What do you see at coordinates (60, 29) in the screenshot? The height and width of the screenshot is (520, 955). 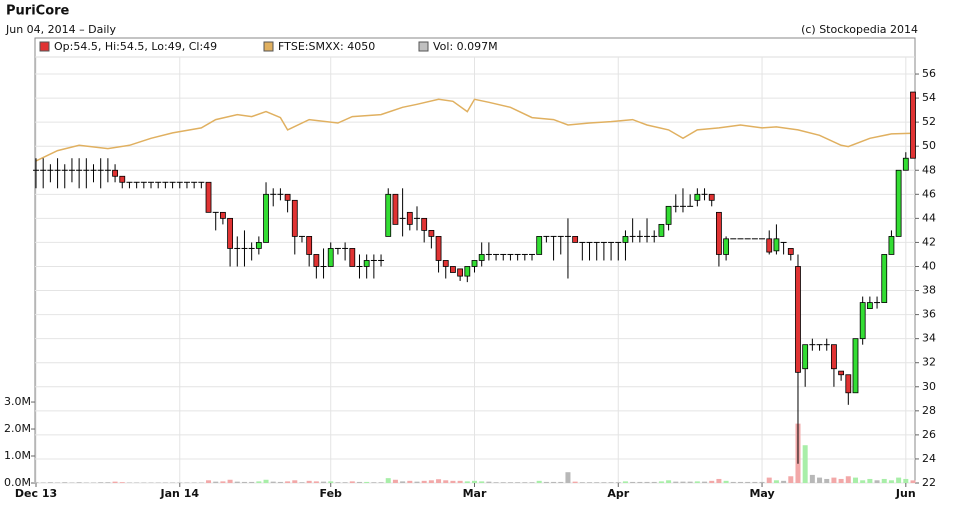 I see `chart-subtitle: Jun 04, 2014 – Daily` at bounding box center [60, 29].